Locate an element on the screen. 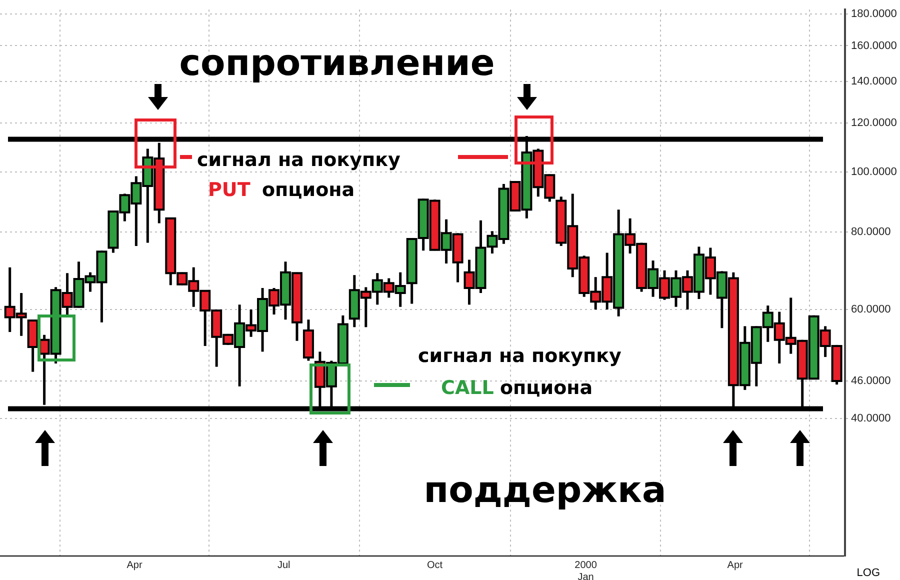 Image resolution: width=900 pixels, height=580 pixels. x-tick-label: Oct is located at coordinates (435, 565).